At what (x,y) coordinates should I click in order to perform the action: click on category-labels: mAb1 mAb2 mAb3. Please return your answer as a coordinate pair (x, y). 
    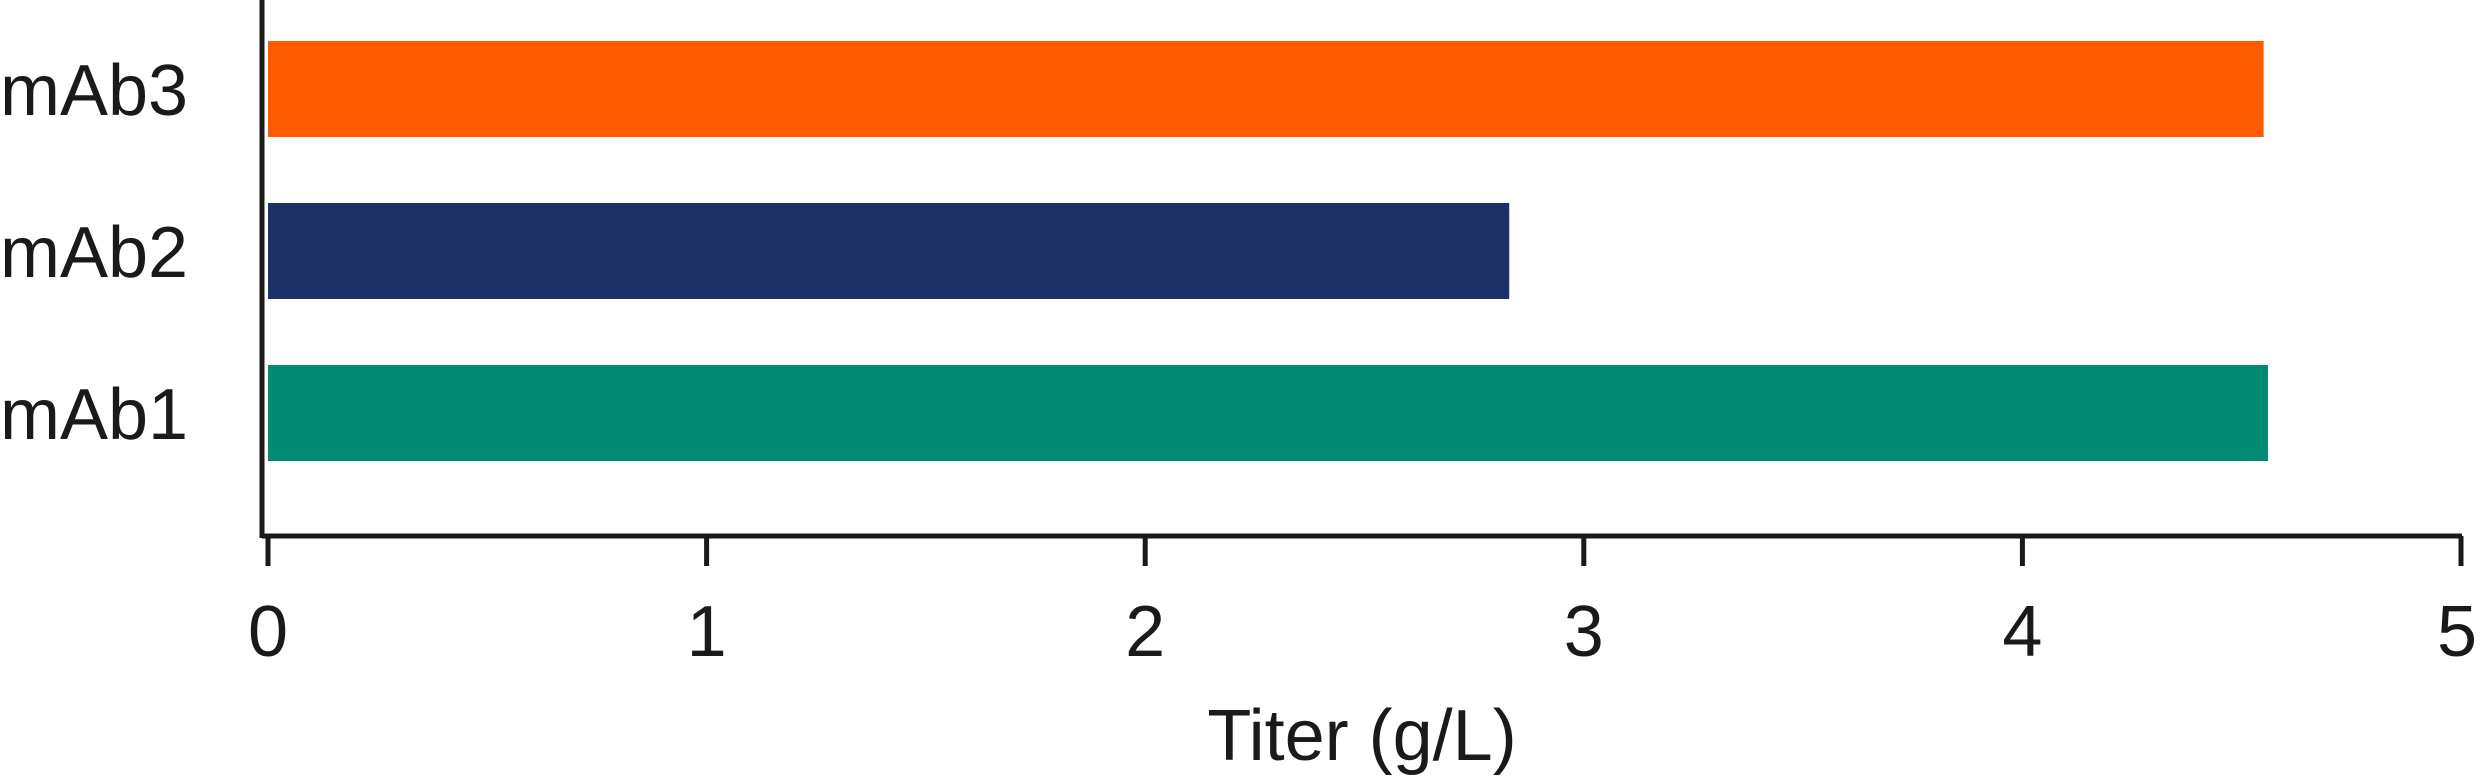
    Looking at the image, I should click on (94, 253).